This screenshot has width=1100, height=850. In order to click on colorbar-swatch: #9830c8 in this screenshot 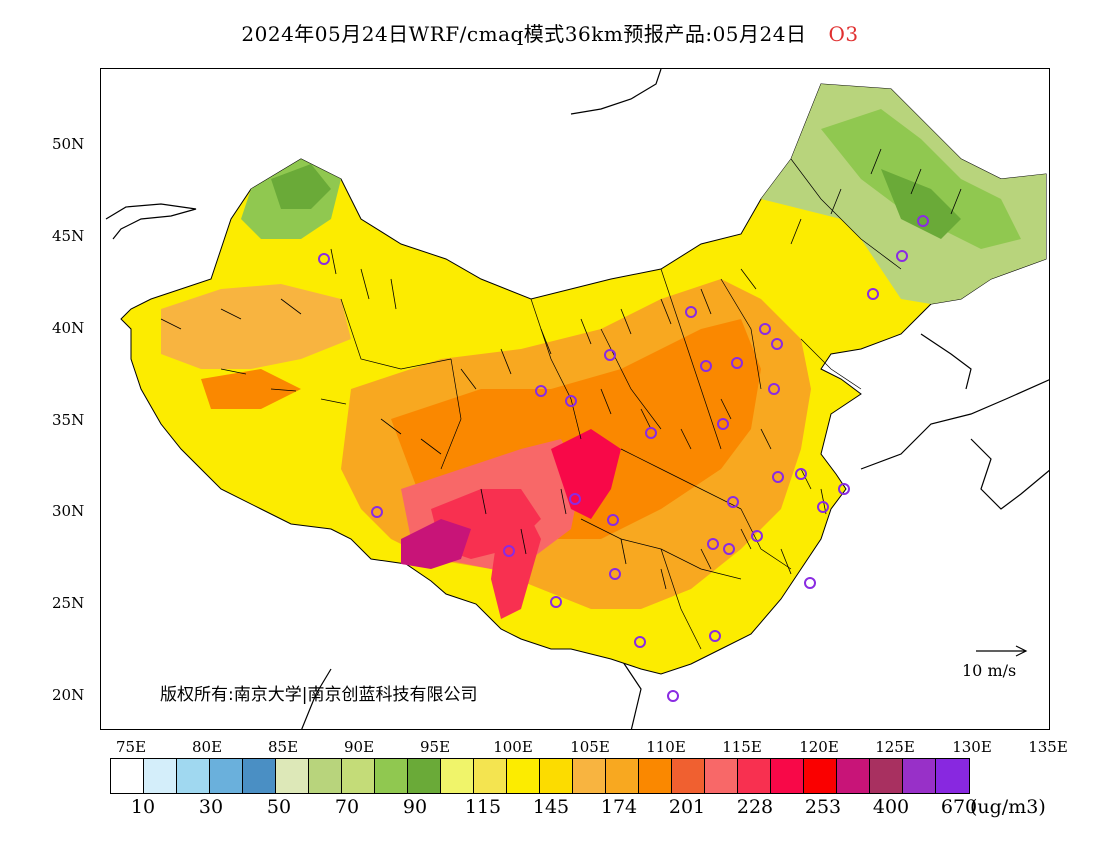, I will do `click(919, 776)`.